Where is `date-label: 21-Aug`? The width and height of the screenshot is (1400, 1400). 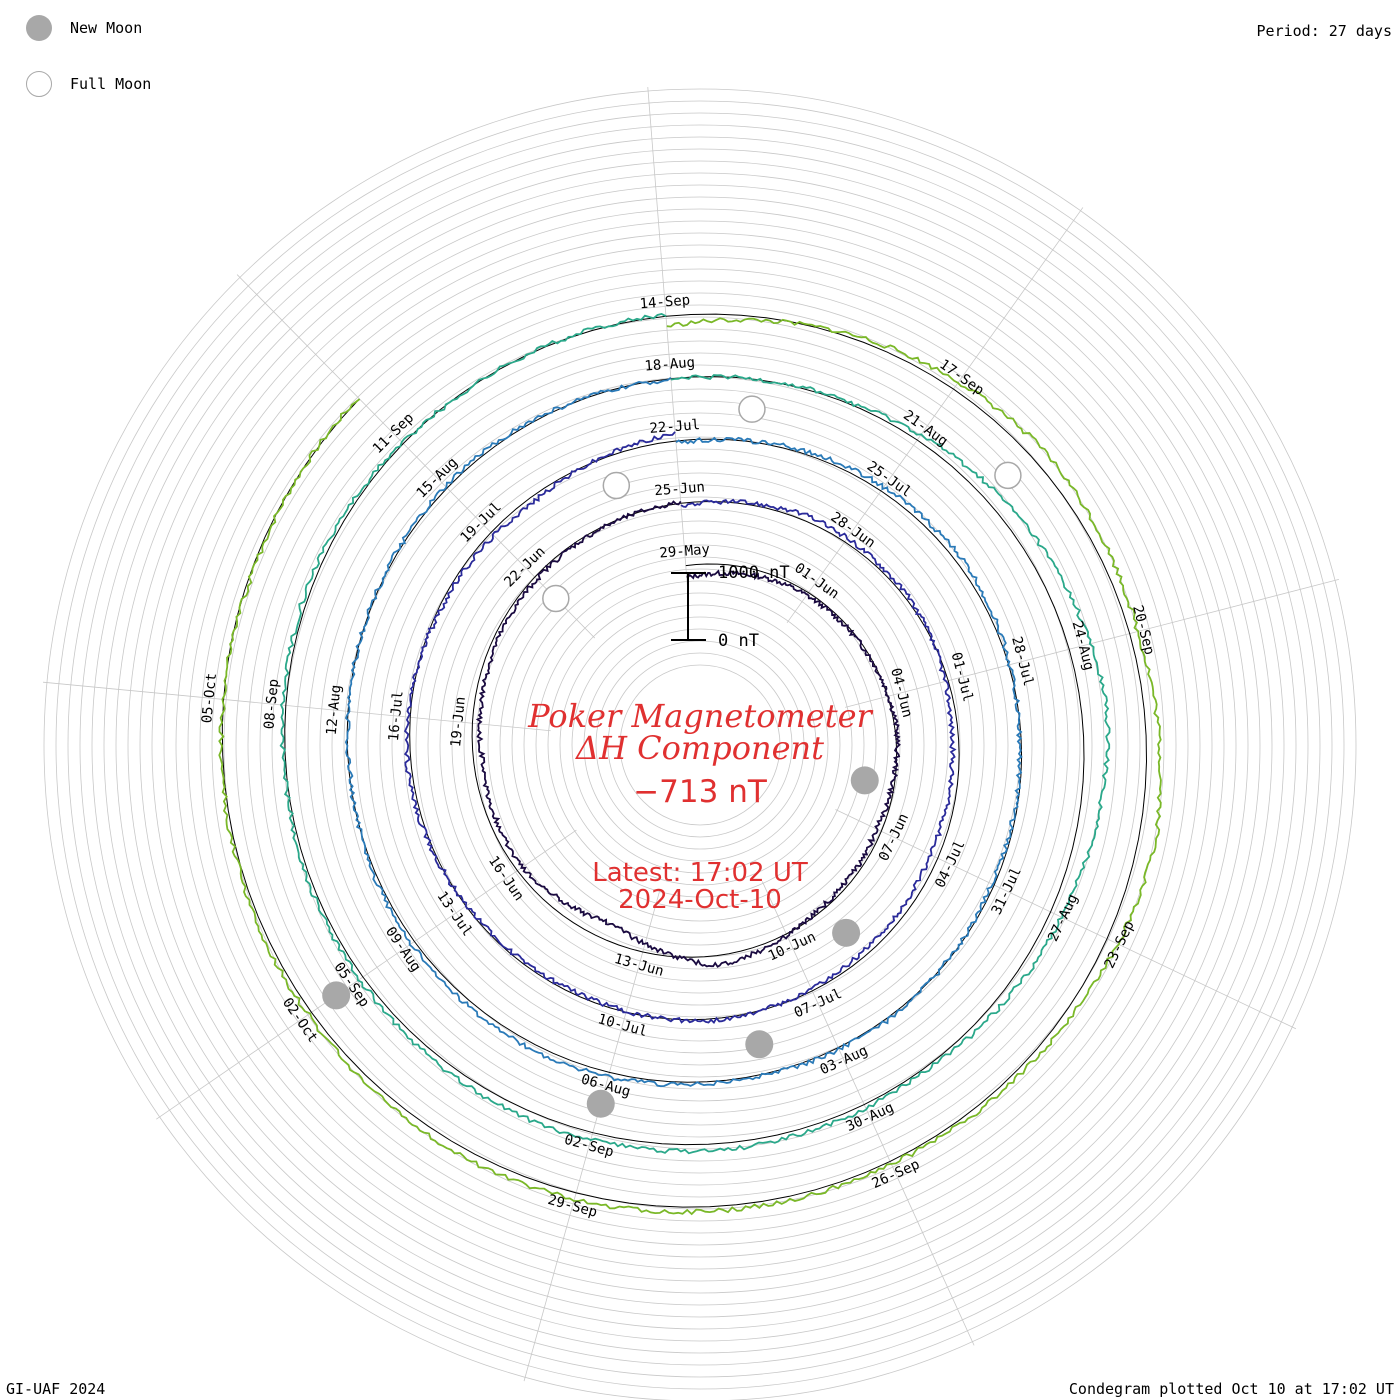
date-label: 21-Aug is located at coordinates (925, 428).